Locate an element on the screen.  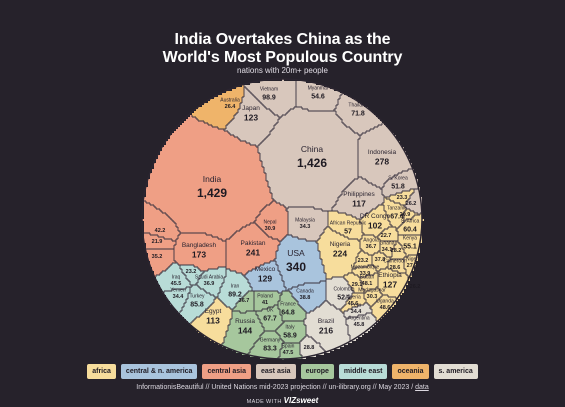
cell-italy is located at coordinates (291, 332).